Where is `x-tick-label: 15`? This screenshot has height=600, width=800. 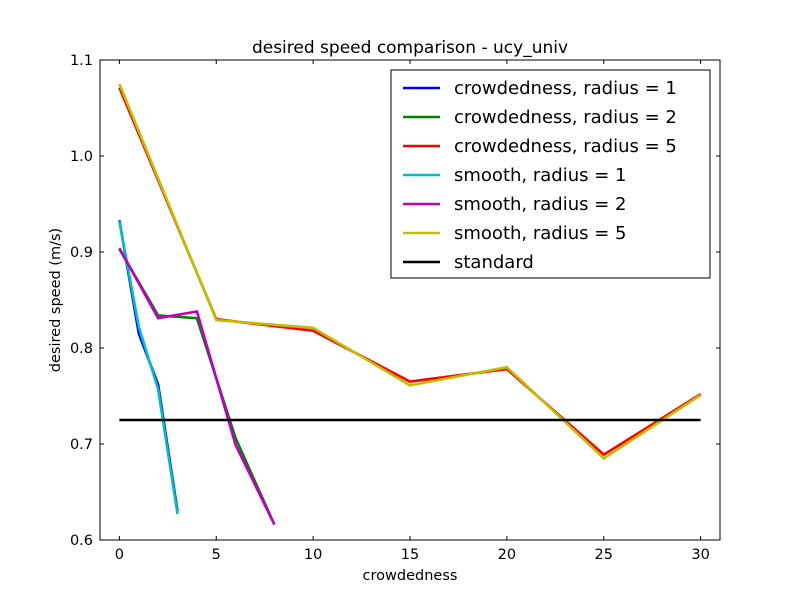 x-tick-label: 15 is located at coordinates (410, 555).